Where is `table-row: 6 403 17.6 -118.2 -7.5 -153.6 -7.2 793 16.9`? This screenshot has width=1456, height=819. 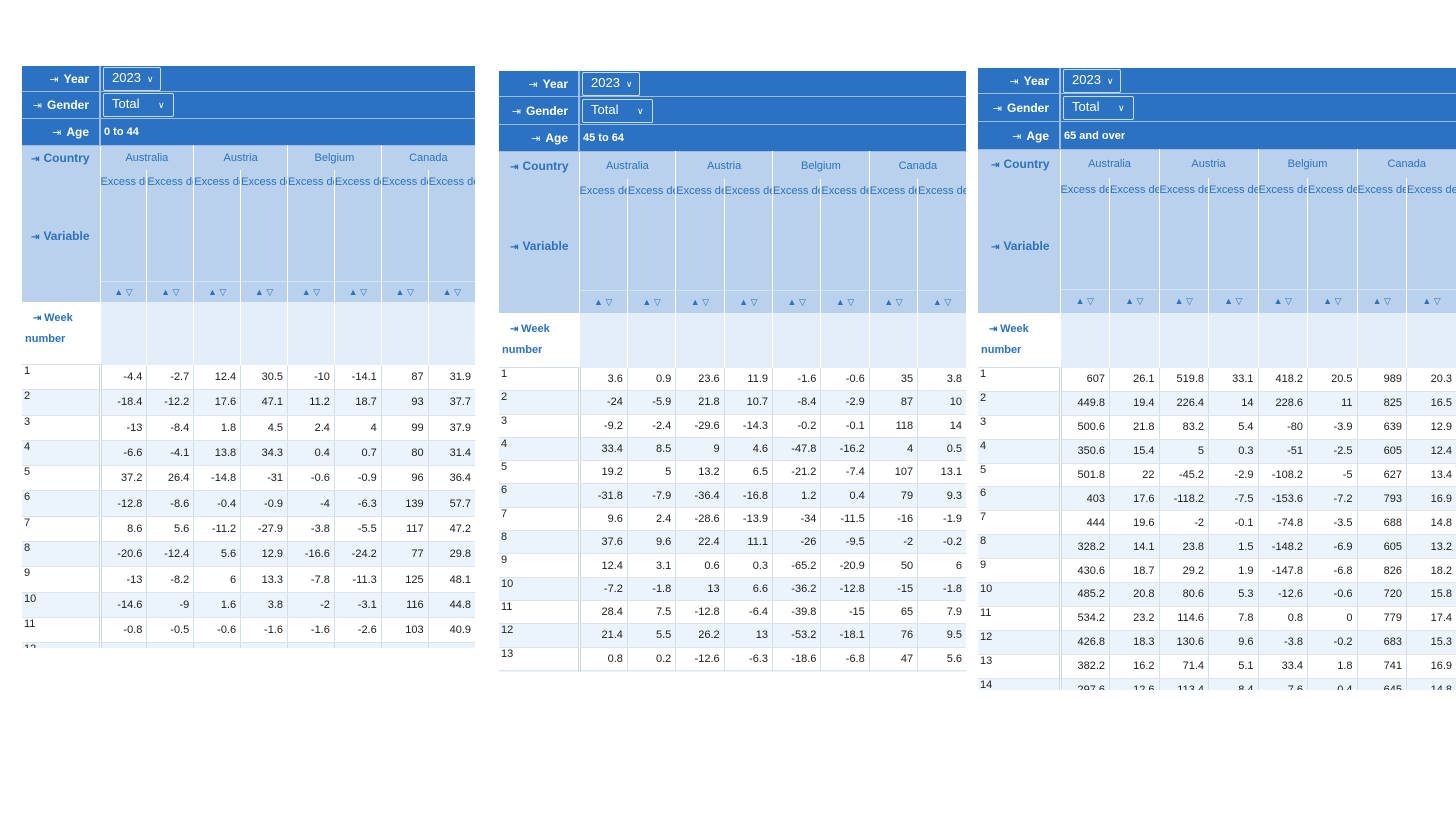
table-row: 6 403 17.6 -118.2 -7.5 -153.6 -7.2 793 16.9 is located at coordinates (1217, 499).